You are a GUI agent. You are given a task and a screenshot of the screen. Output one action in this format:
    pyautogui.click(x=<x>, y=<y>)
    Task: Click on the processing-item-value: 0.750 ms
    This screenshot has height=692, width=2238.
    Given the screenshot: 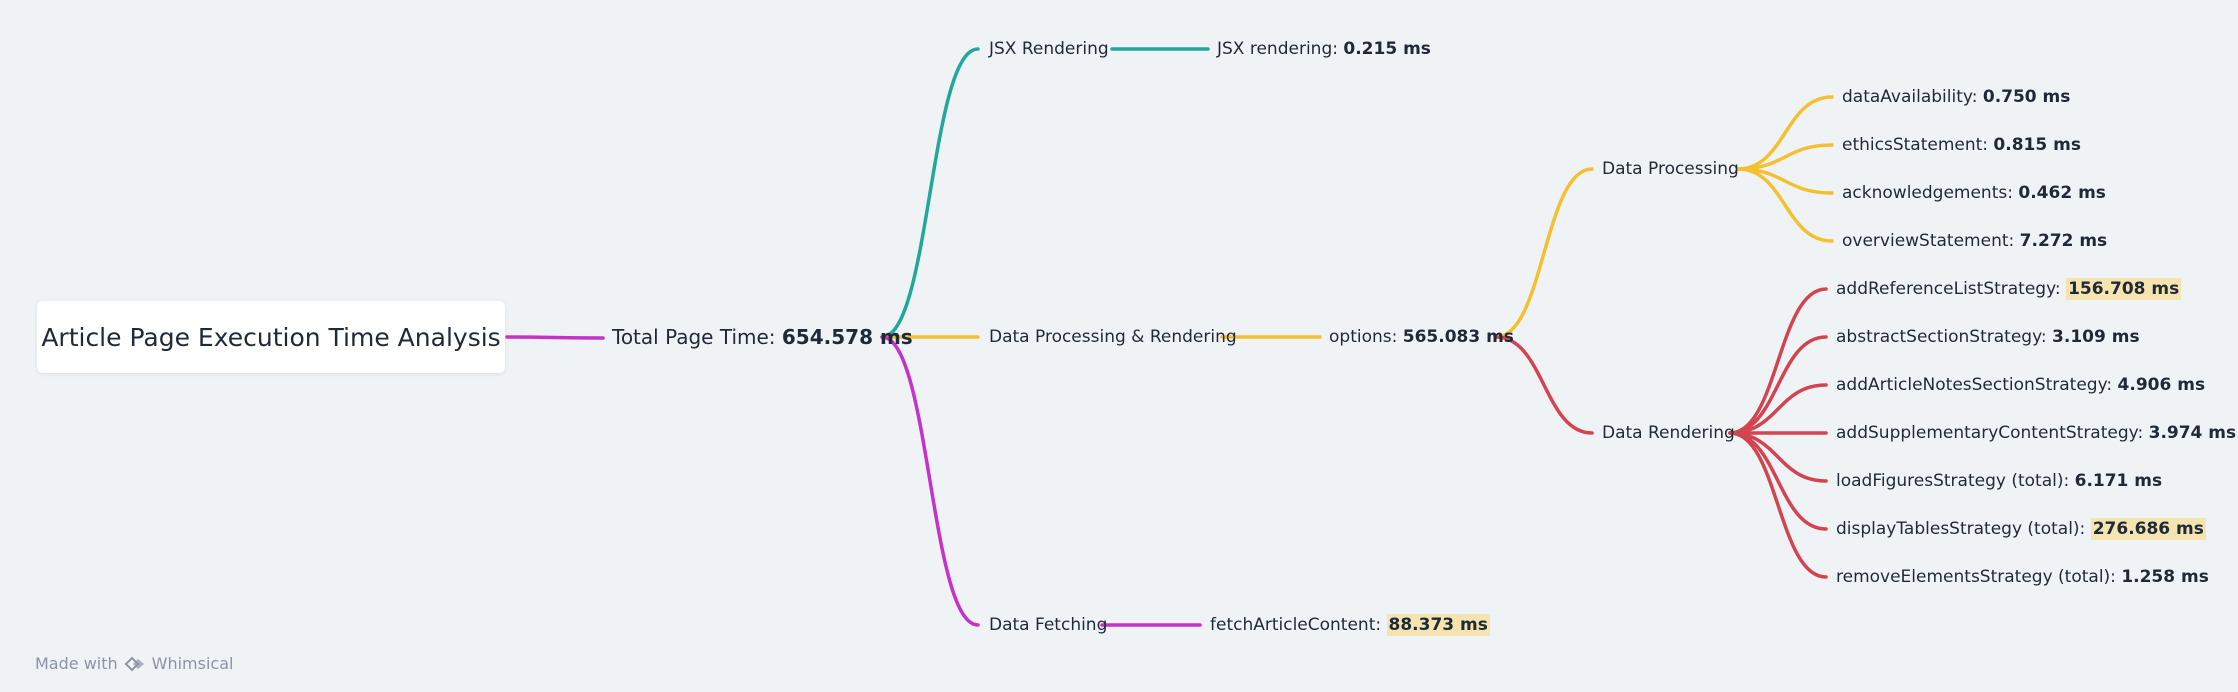 What is the action you would take?
    pyautogui.click(x=2026, y=97)
    